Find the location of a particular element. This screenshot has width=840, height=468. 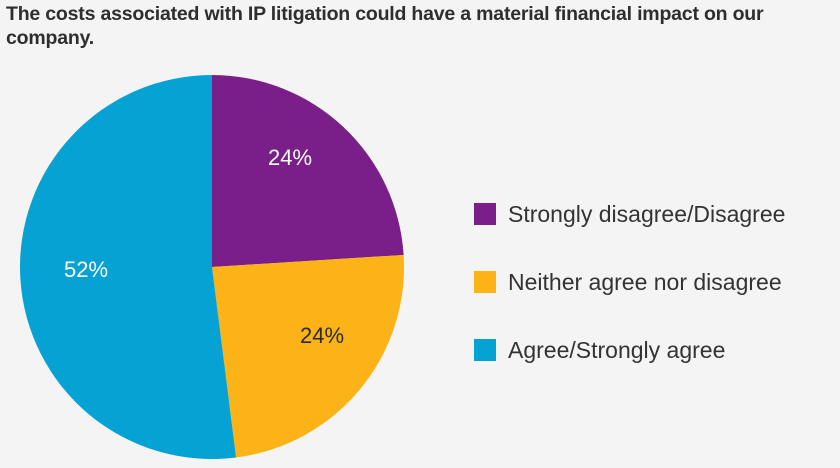

legend-item-disagree: Strongly disagree/Disagree is located at coordinates (629, 214).